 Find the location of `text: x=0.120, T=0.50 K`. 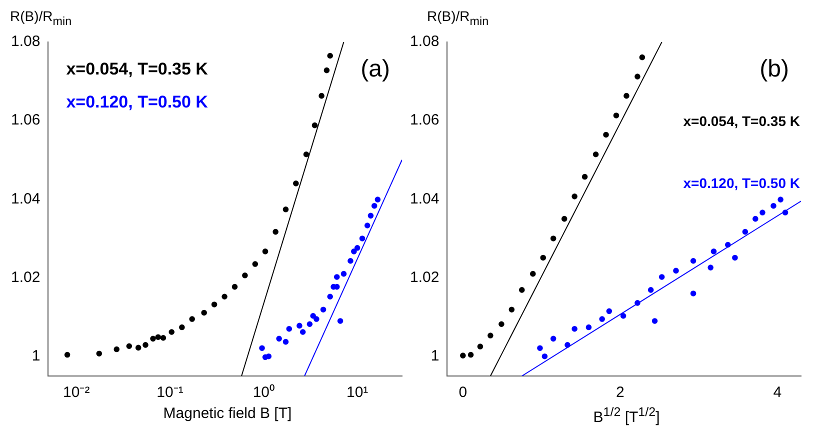

text: x=0.120, T=0.50 K is located at coordinates (137, 102).